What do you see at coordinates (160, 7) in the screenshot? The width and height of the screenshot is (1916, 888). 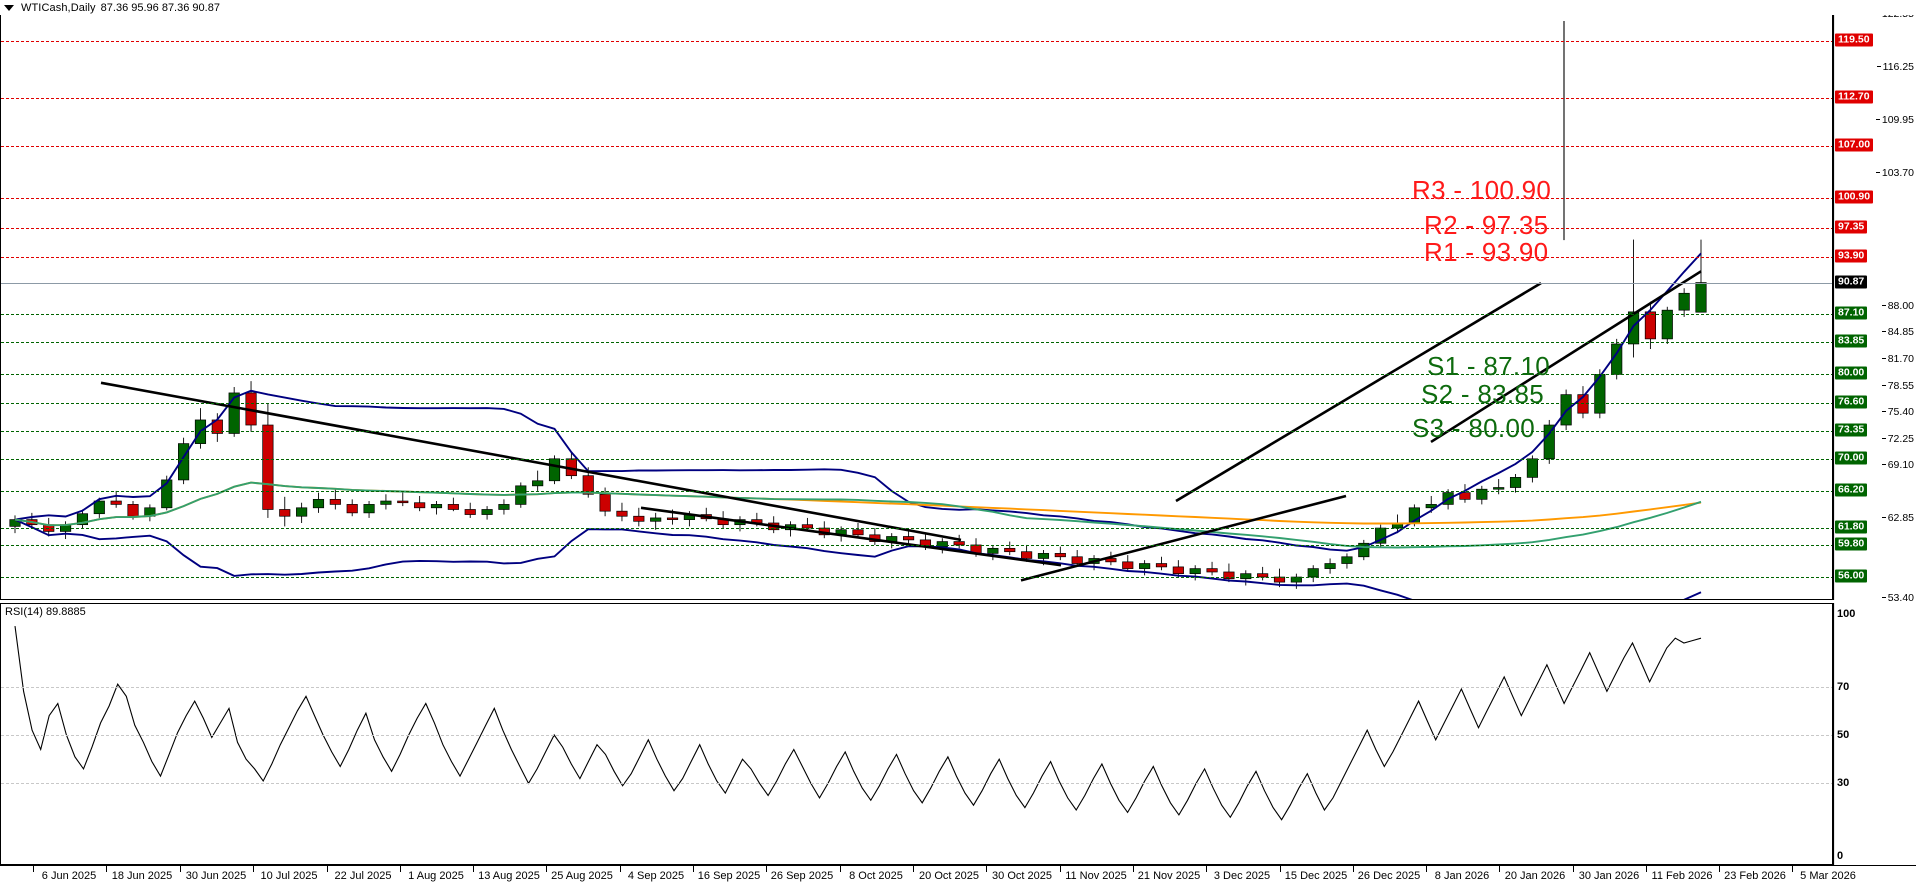 I see `symbol-ohlc-values: 87.36 95.96 87.36 90.87` at bounding box center [160, 7].